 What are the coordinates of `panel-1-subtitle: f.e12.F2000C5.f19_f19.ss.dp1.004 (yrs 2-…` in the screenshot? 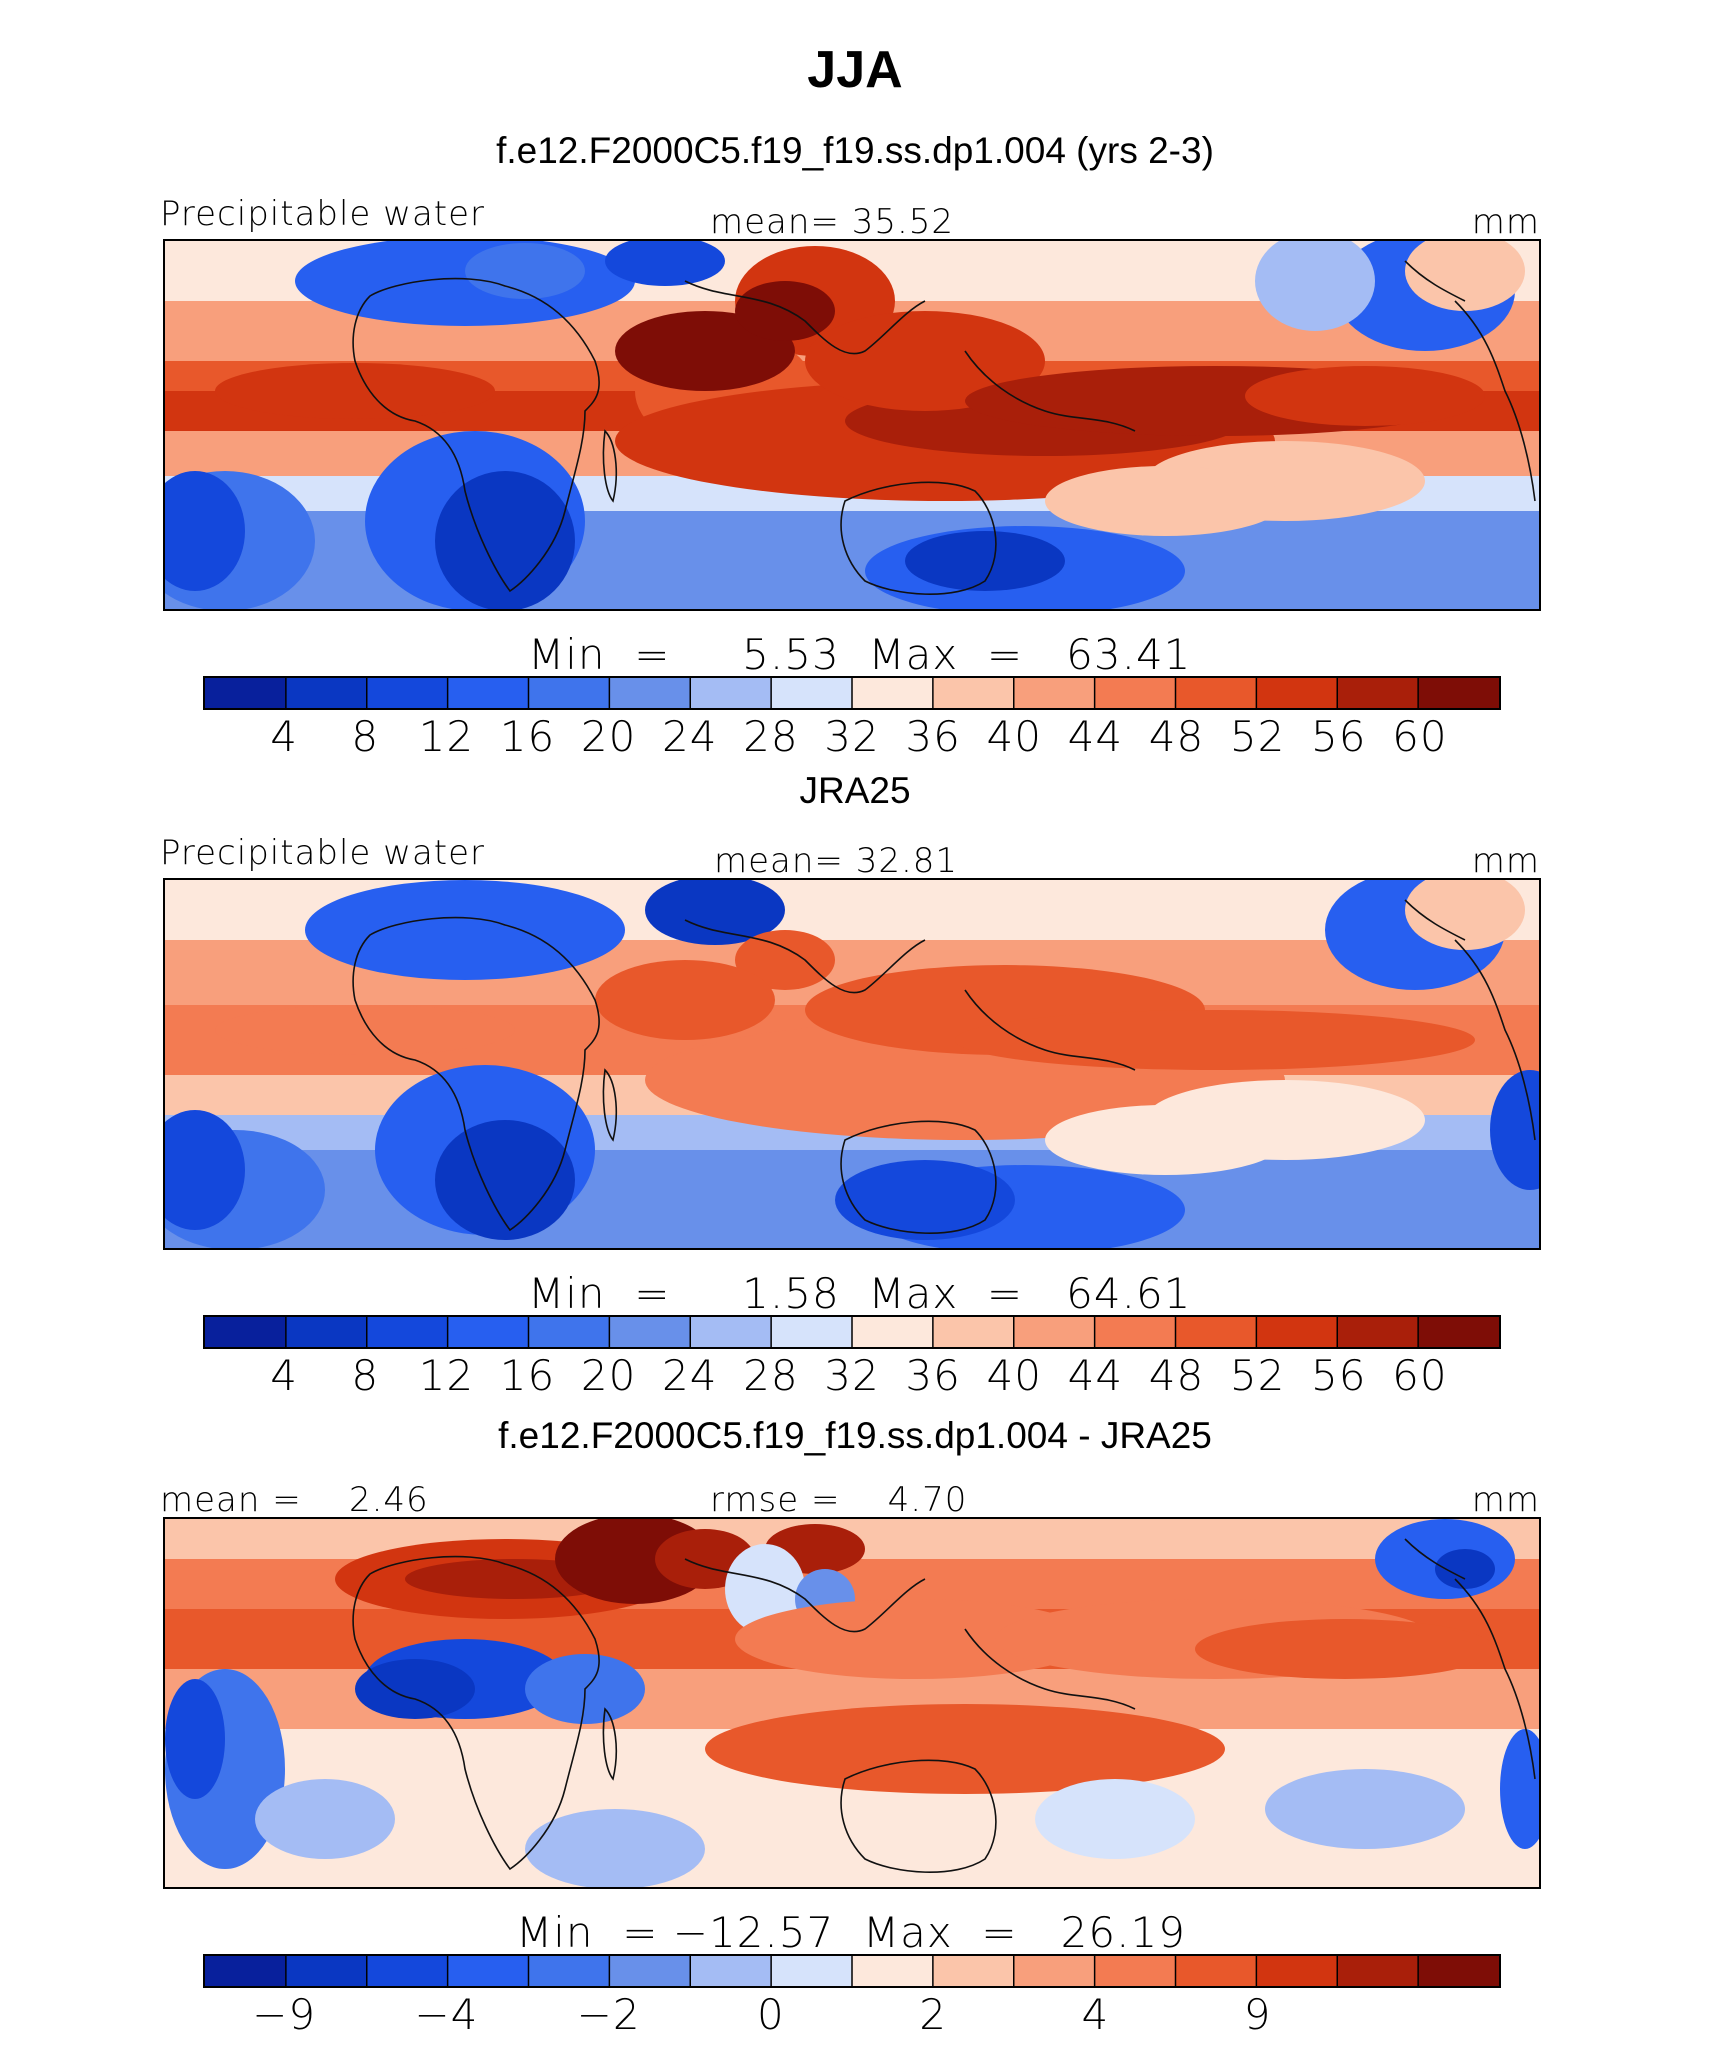 It's located at (855, 150).